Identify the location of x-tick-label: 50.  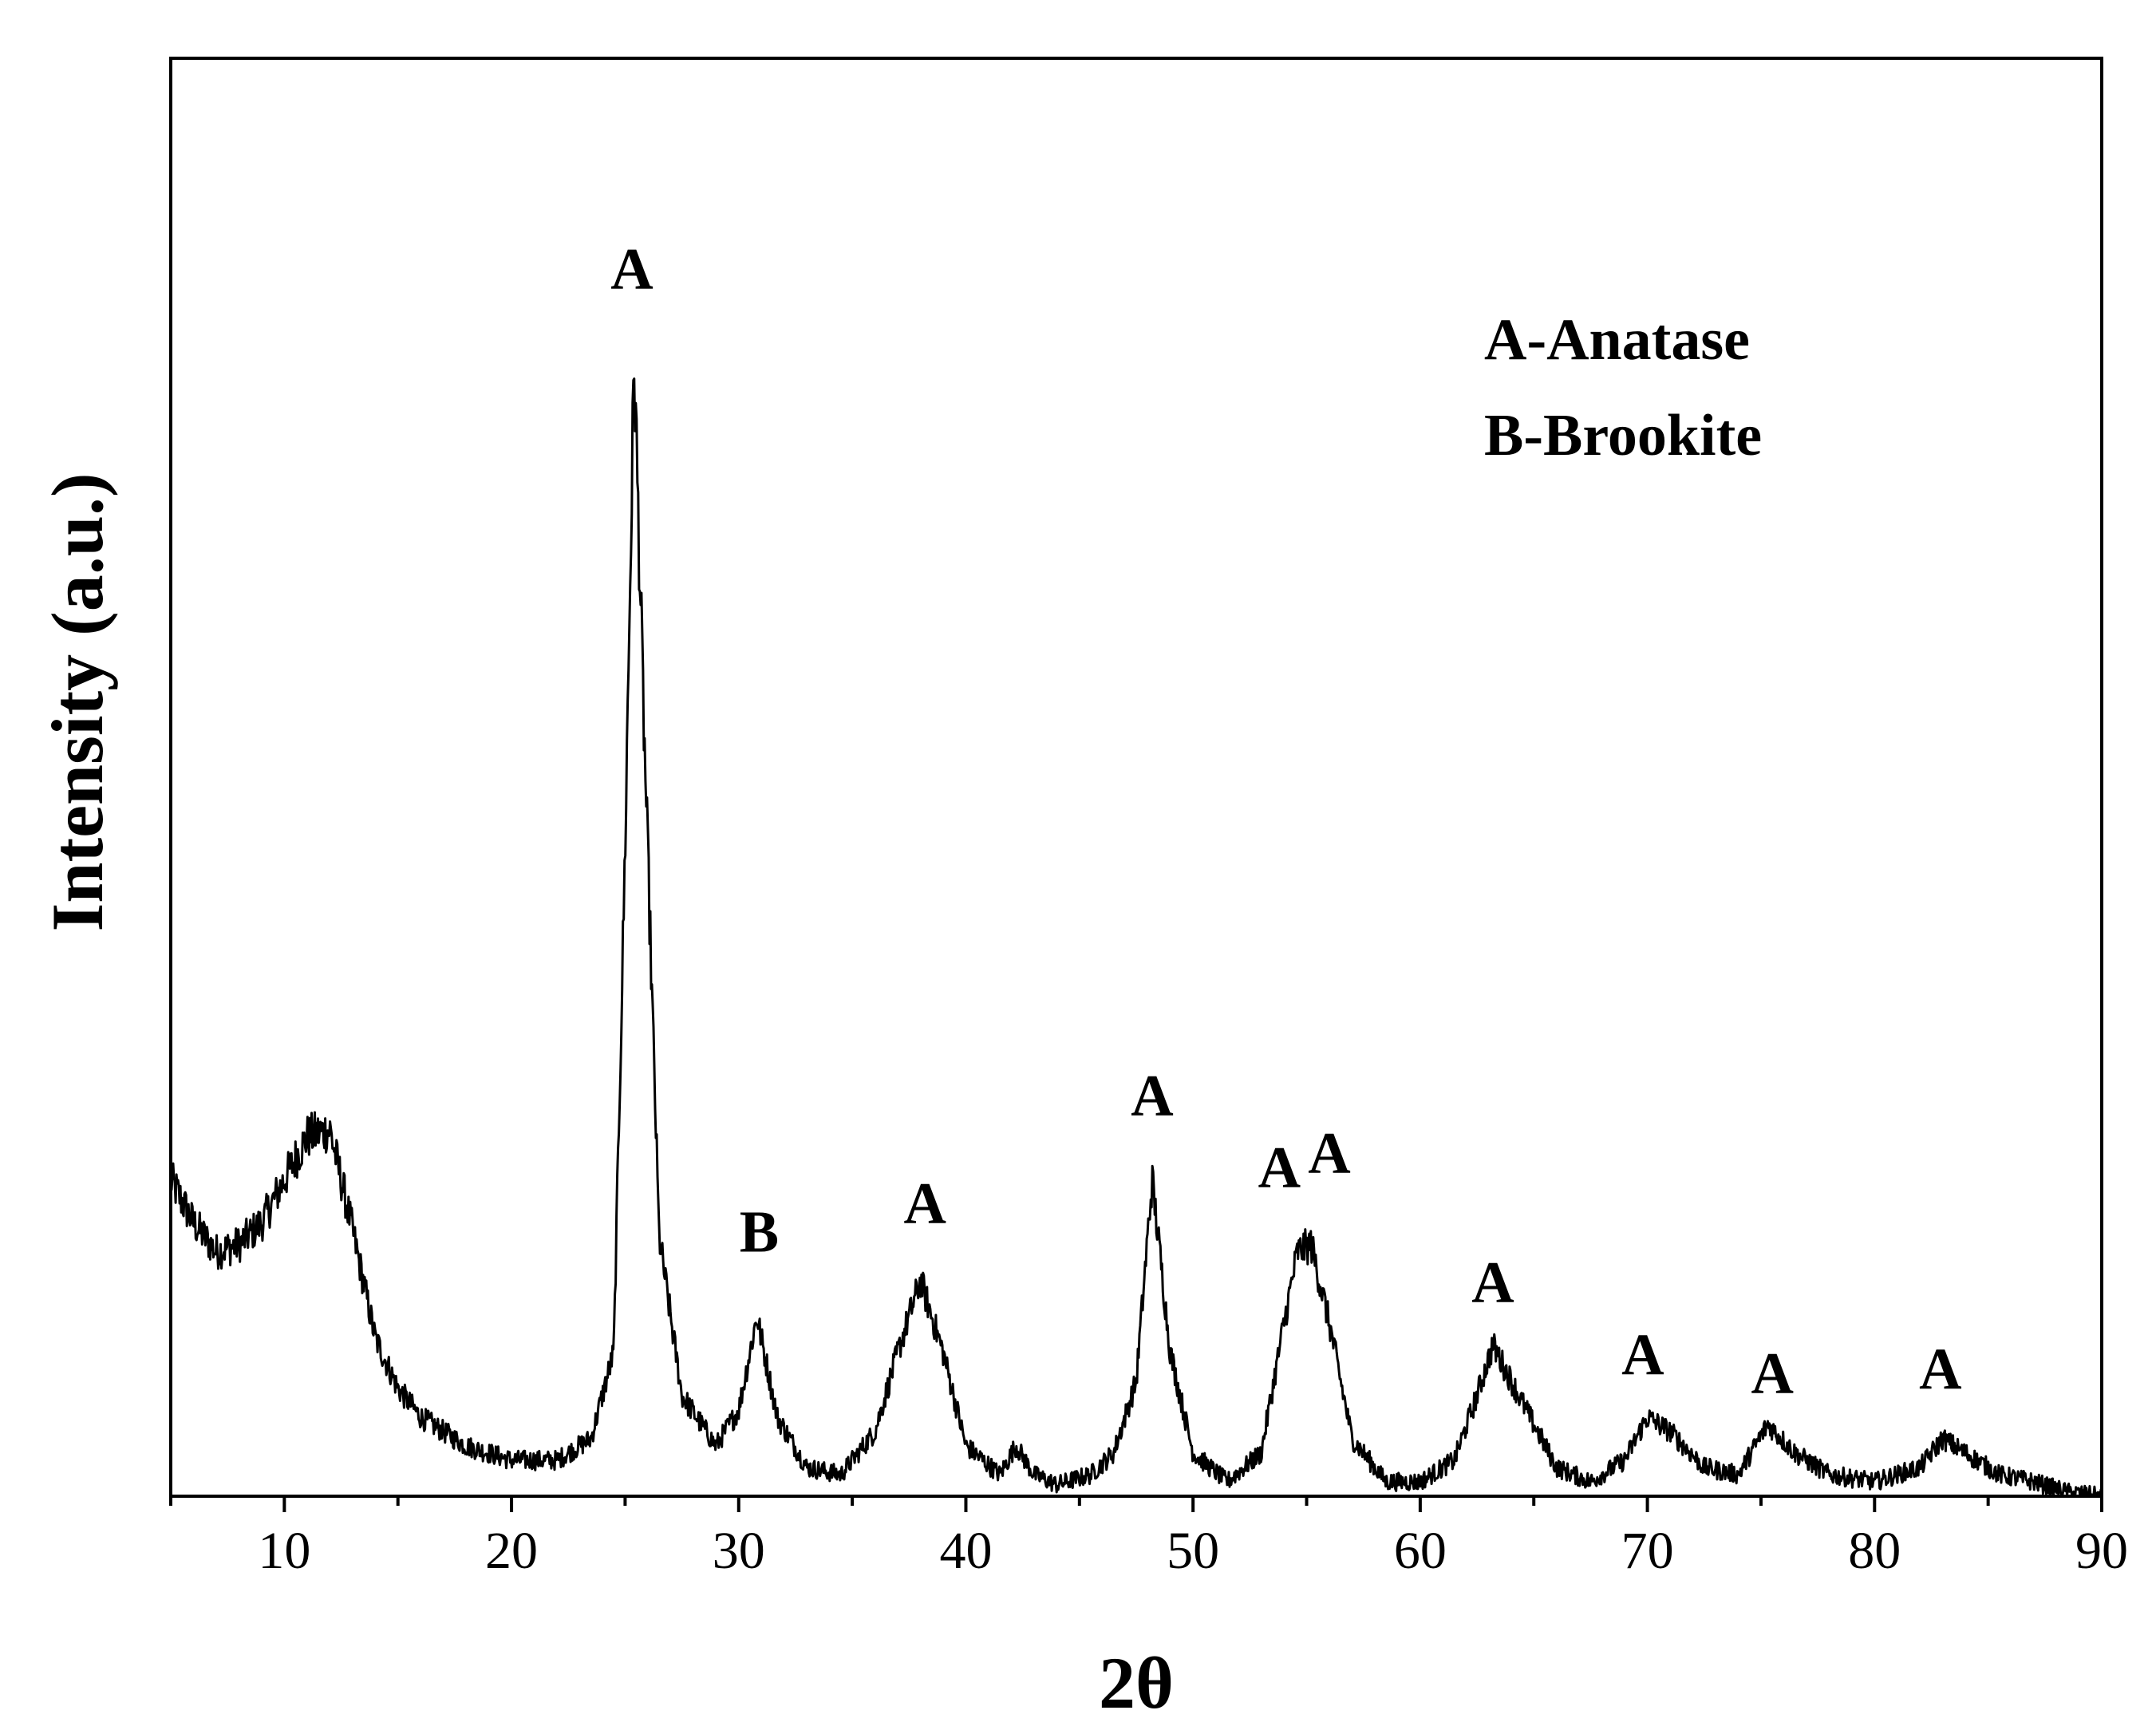
(1193, 1551).